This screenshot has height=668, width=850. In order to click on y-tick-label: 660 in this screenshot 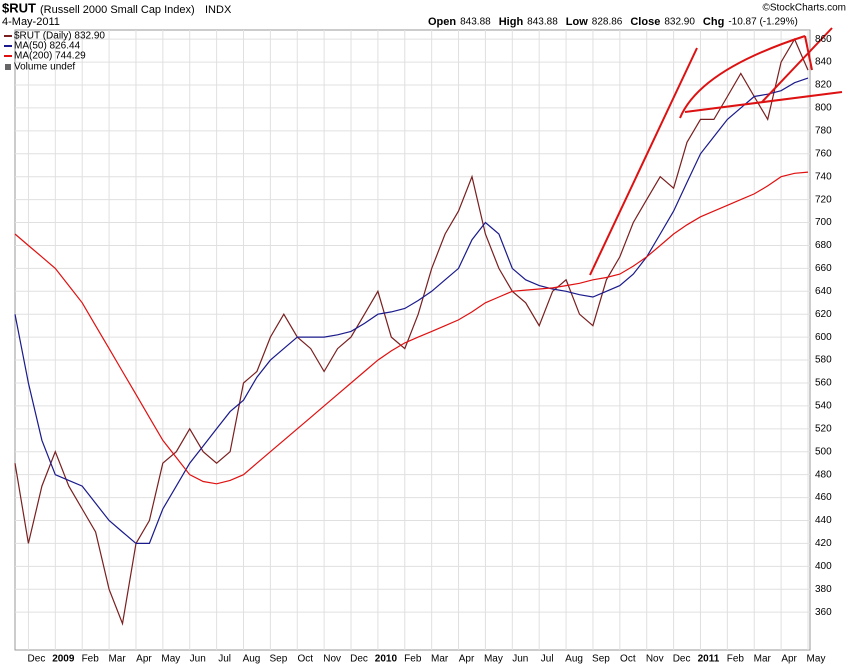, I will do `click(823, 268)`.